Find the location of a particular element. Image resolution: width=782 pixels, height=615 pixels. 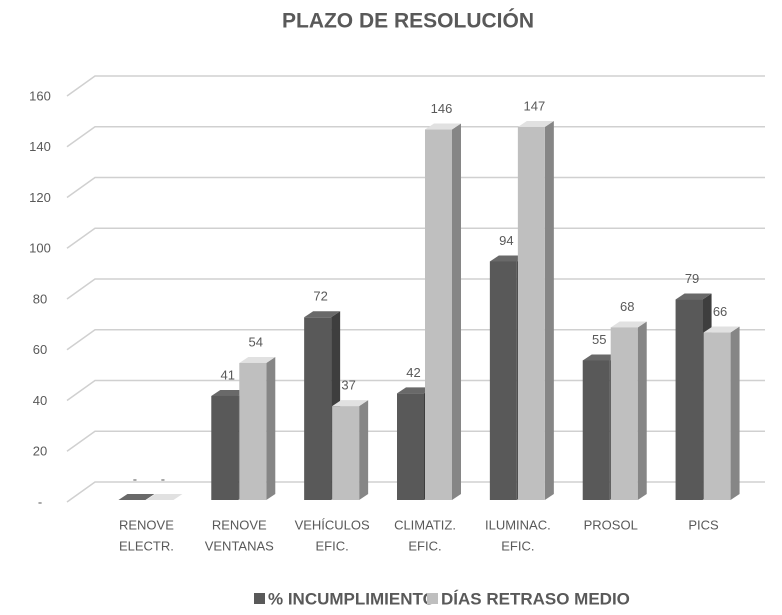

x-tick-label: PROSOL is located at coordinates (611, 524).